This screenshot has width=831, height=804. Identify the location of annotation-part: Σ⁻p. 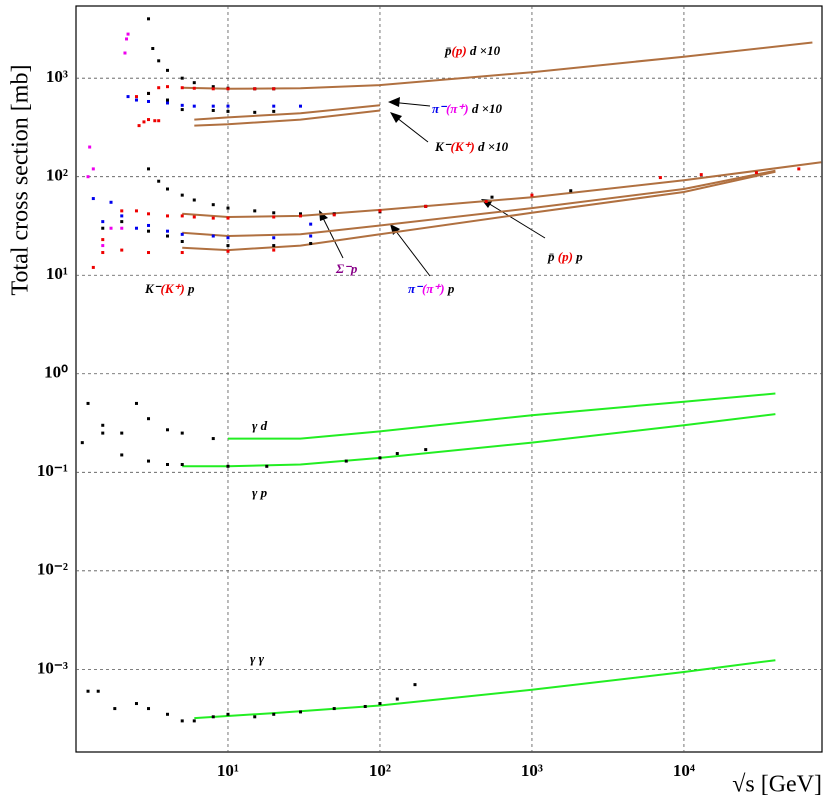
(346, 268).